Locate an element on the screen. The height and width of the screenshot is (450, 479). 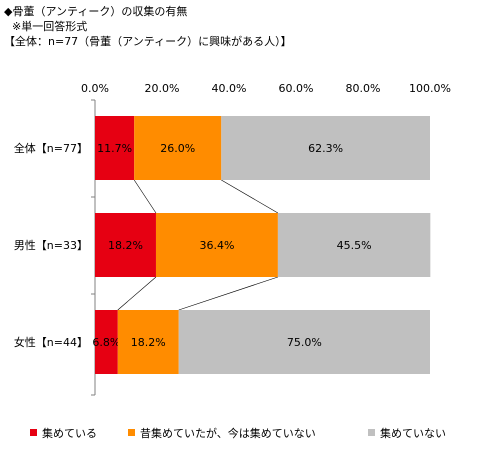
legend-item-collecting: 集めている is located at coordinates (63, 433).